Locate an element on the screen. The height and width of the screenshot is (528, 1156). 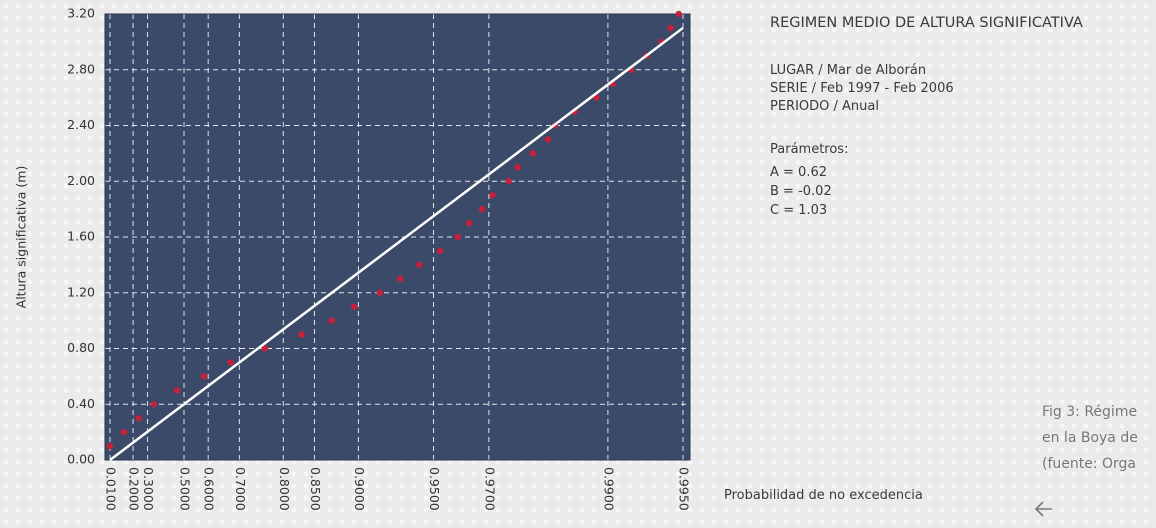
y-tick-label: 0.80 is located at coordinates (81, 347).